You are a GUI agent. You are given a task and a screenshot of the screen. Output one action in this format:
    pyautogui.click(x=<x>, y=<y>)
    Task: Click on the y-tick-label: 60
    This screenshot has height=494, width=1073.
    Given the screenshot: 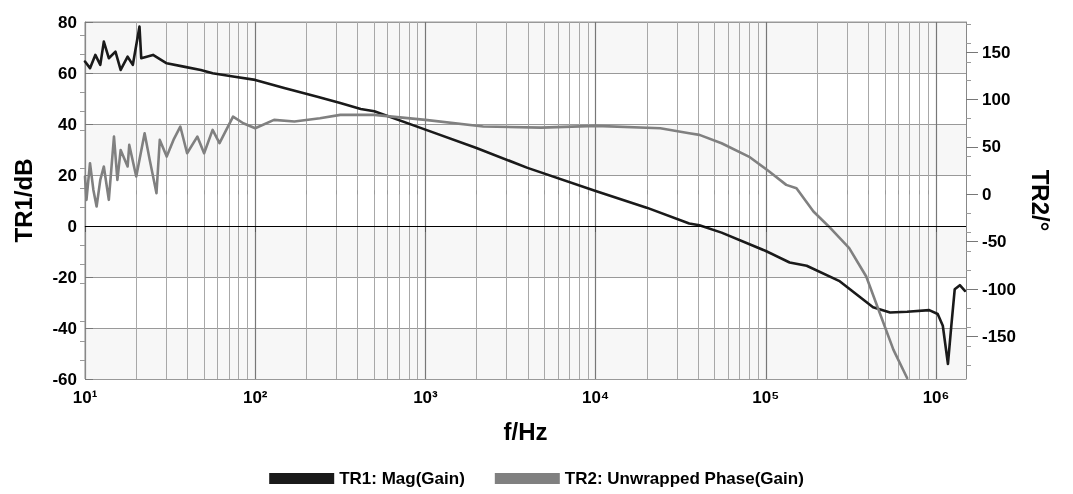 What is the action you would take?
    pyautogui.click(x=67, y=73)
    